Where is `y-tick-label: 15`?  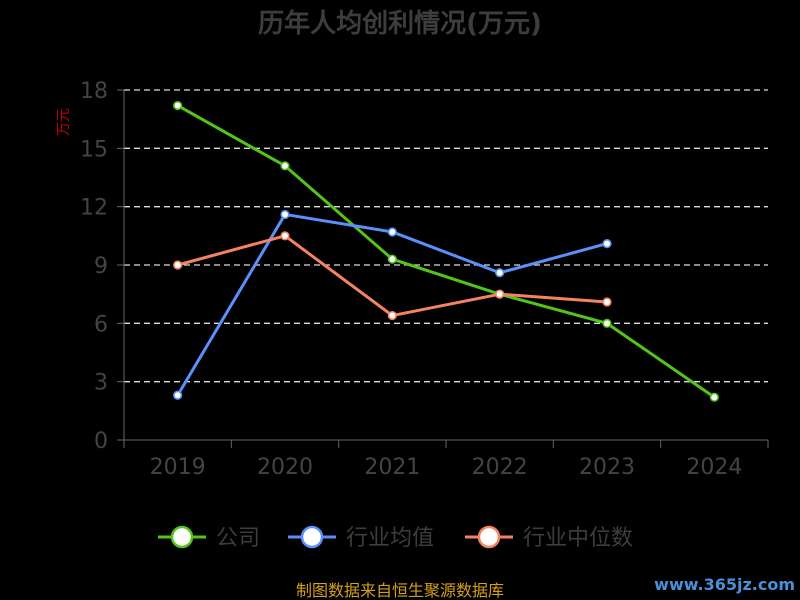
y-tick-label: 15 is located at coordinates (94, 149).